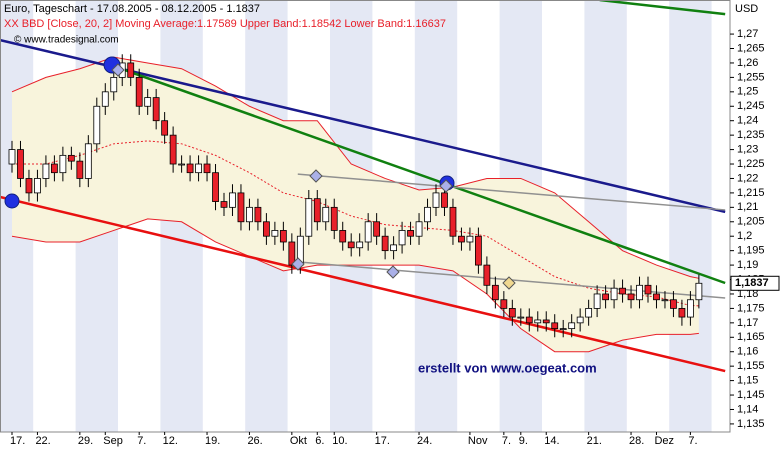  What do you see at coordinates (664, 441) in the screenshot?
I see `x-tick-label: Dez` at bounding box center [664, 441].